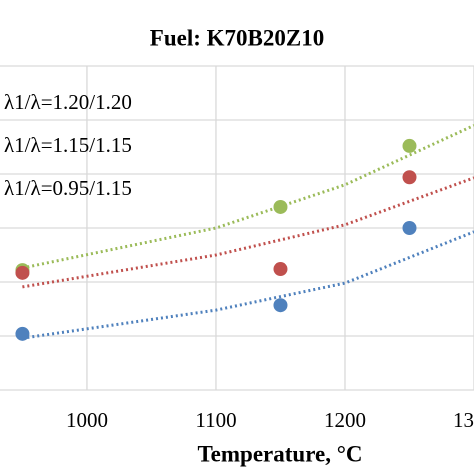 Image resolution: width=474 pixels, height=474 pixels. Describe the element at coordinates (68, 188) in the screenshot. I see `legend-label: λ1/λ=0.95/1.15` at that location.